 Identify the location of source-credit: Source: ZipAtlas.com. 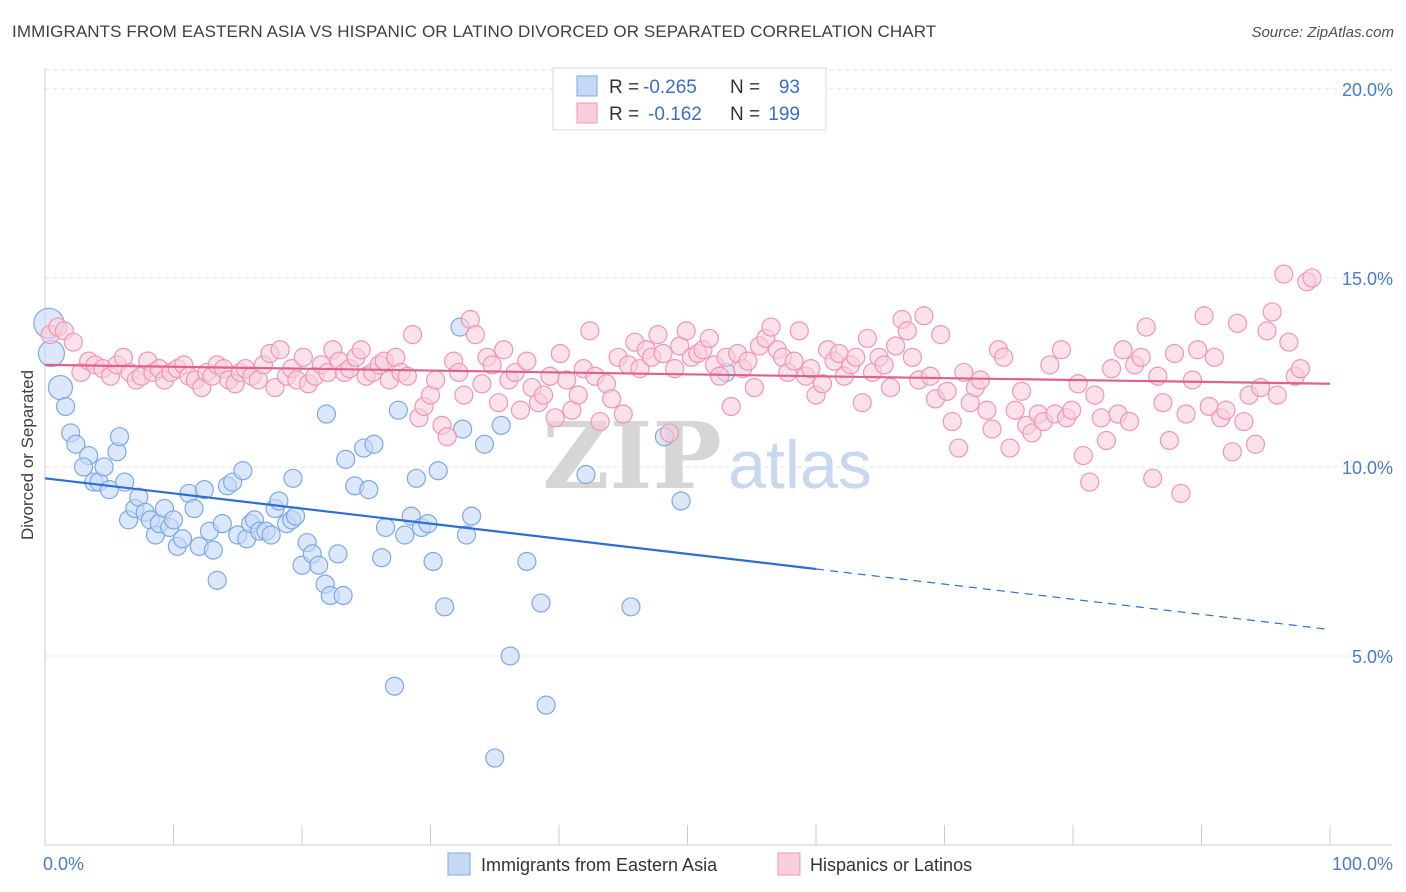
(1322, 32).